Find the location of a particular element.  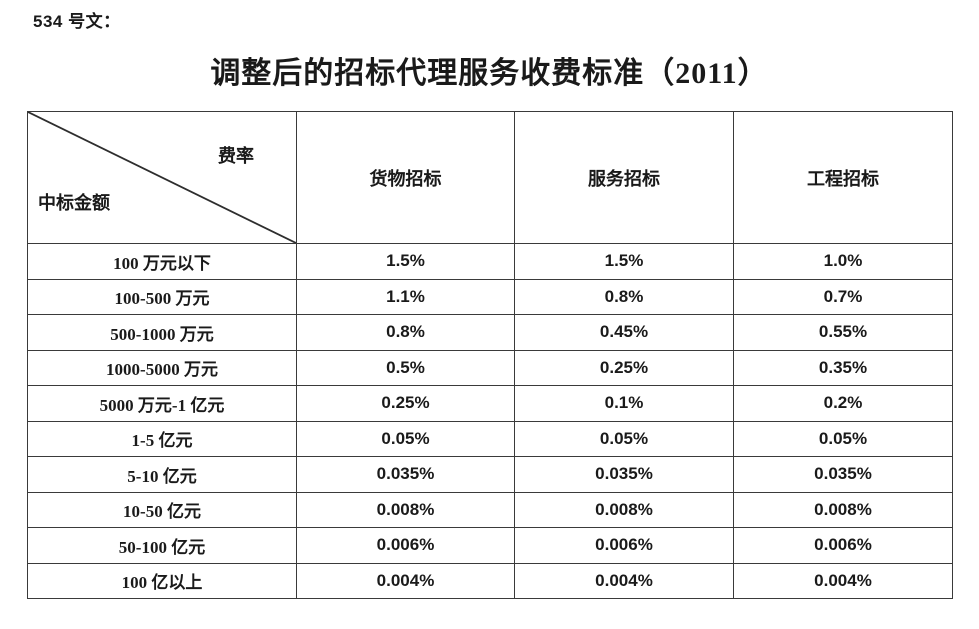

row-label-bid-amount-tier: 1000-5000 万元 is located at coordinates (162, 367).